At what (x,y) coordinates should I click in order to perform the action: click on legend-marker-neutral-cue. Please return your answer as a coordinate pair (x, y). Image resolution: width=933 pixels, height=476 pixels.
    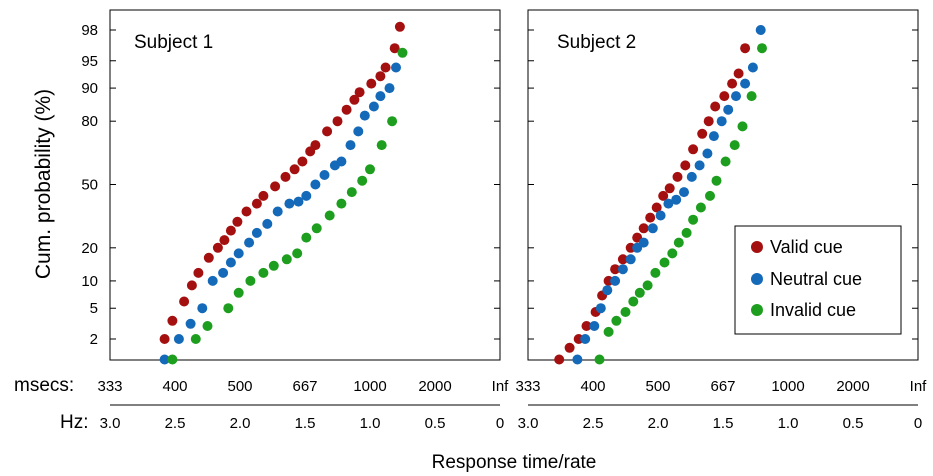
    Looking at the image, I should click on (757, 279).